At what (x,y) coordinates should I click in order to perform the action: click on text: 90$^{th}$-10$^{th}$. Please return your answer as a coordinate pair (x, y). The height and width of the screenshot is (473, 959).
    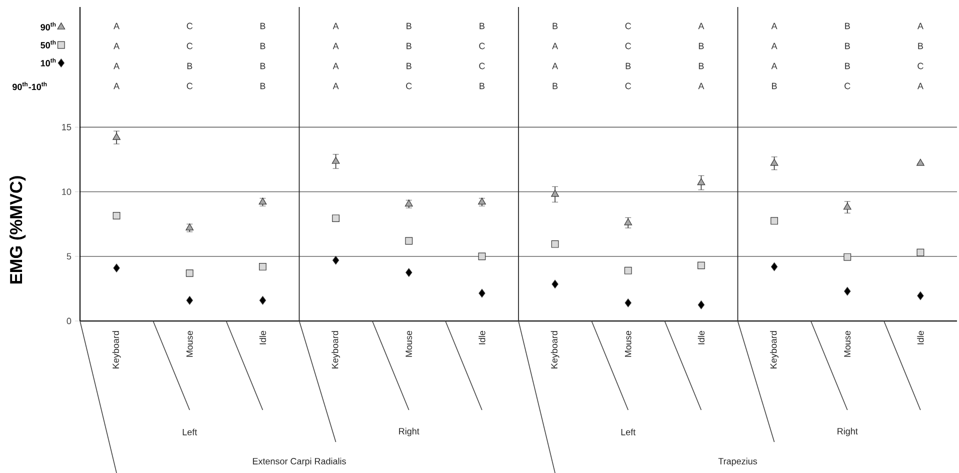
    Looking at the image, I should click on (29, 86).